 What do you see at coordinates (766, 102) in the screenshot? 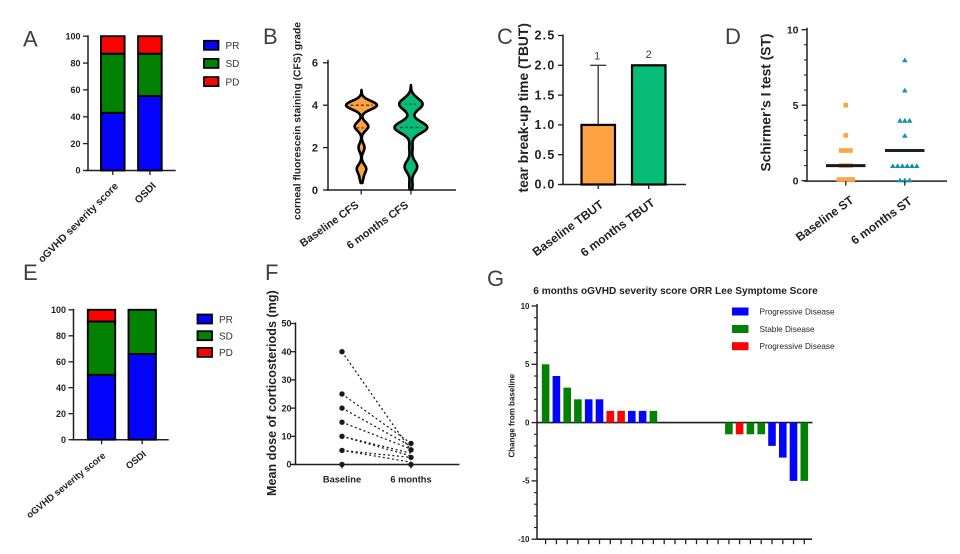
I see `svg-text: Schirmer’s I test (ST)` at bounding box center [766, 102].